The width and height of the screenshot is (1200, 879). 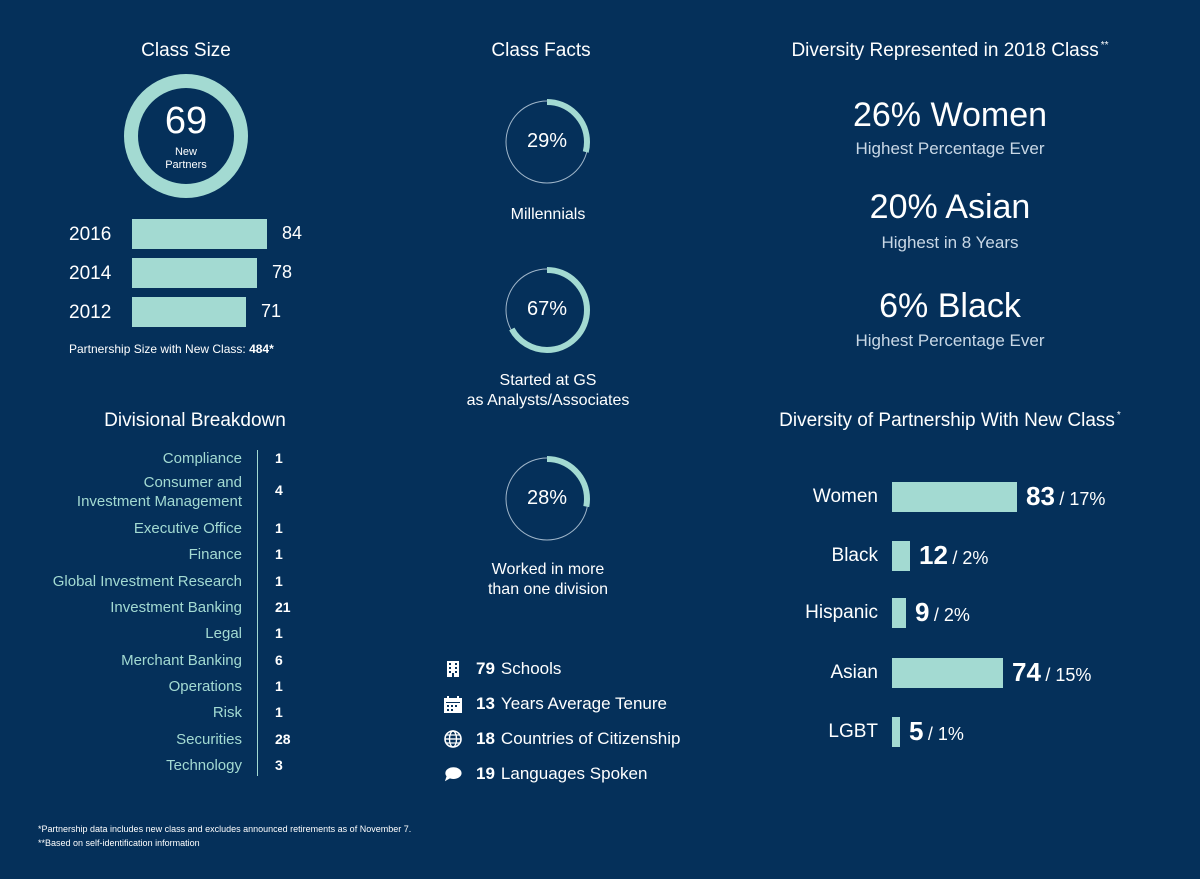 I want to click on diversity-2018-title: Diversity Represented in 2018 Class **, so click(x=950, y=50).